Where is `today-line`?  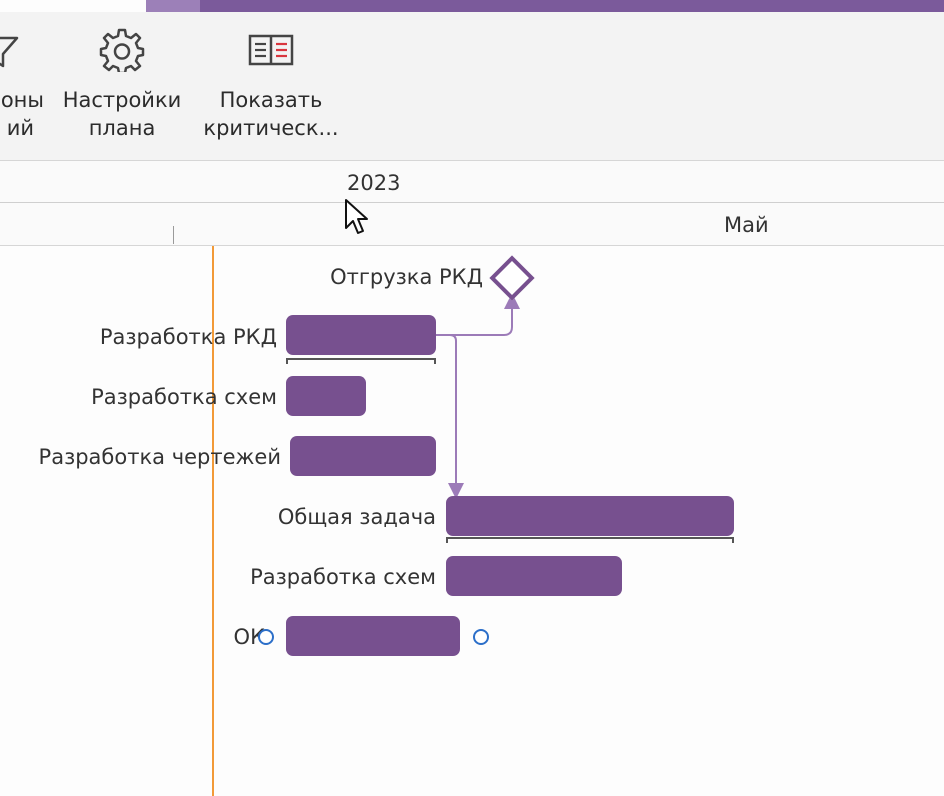 today-line is located at coordinates (213, 521).